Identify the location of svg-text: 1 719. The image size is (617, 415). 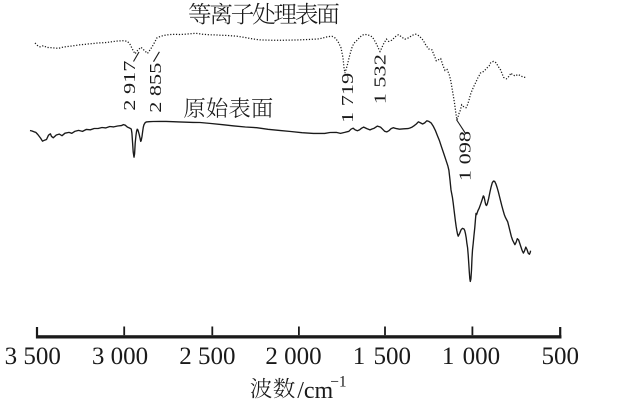
(348, 98).